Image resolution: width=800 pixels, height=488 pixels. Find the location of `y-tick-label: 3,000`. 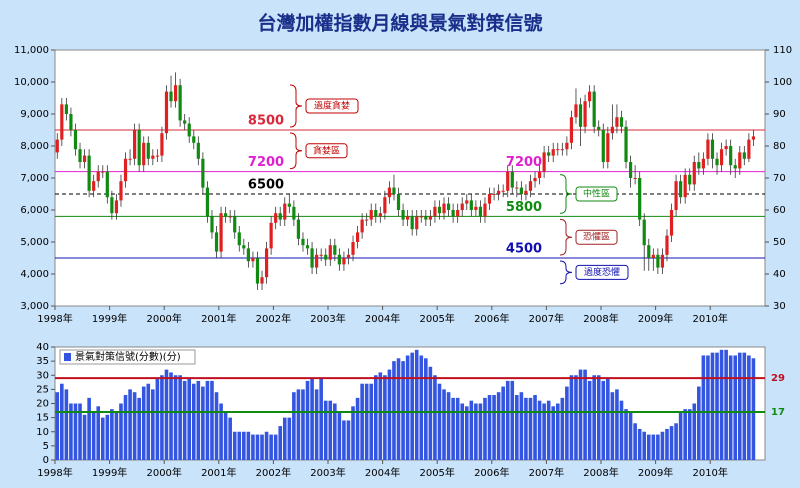

y-tick-label: 3,000 is located at coordinates (34, 306).